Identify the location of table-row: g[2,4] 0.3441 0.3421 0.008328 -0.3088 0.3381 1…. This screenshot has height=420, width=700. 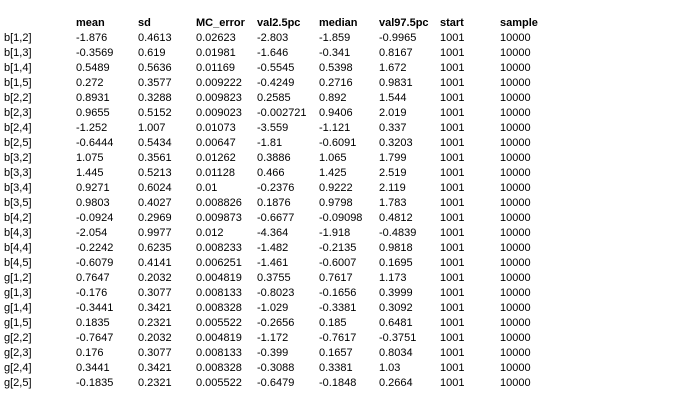
(282, 368).